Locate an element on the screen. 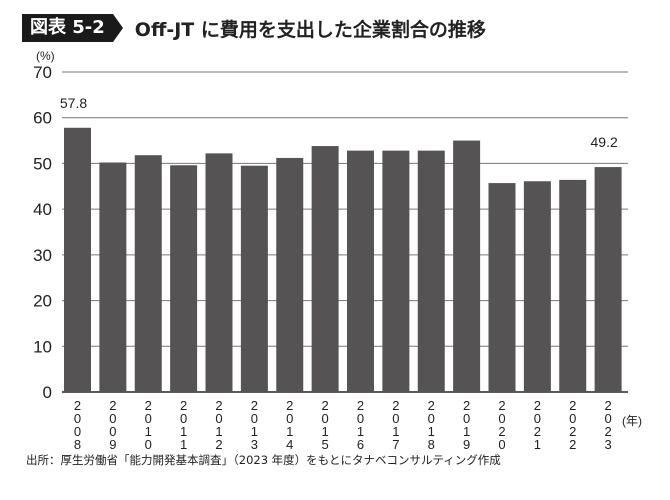 Image resolution: width=670 pixels, height=500 pixels. x-tick-label-2011: 2 is located at coordinates (183, 405).